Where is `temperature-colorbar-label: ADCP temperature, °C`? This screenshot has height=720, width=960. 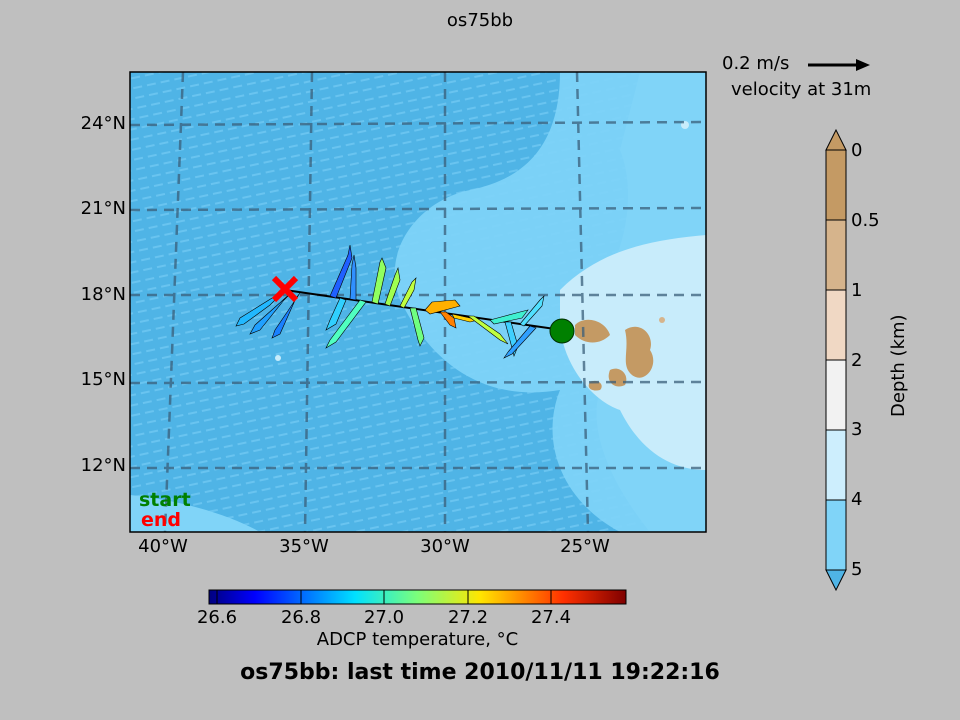
temperature-colorbar-label: ADCP temperature, °C is located at coordinates (417, 639).